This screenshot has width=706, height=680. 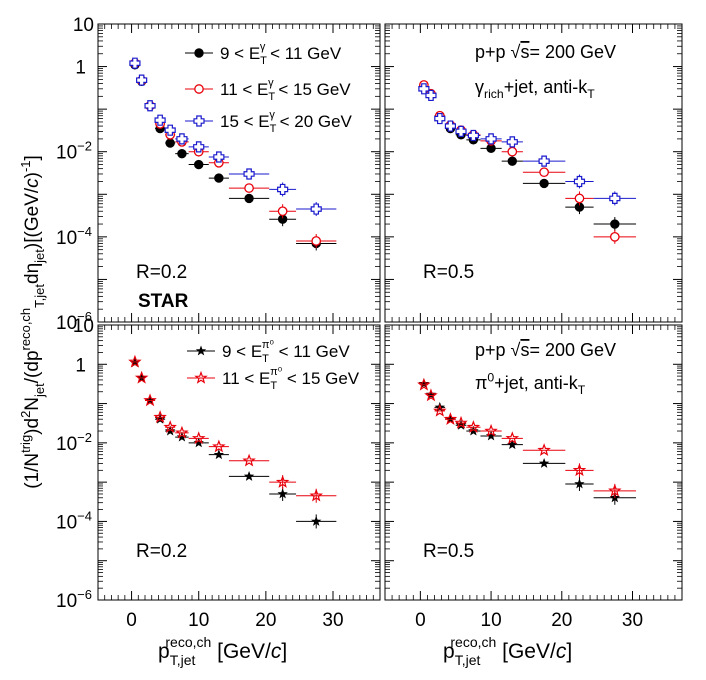 What do you see at coordinates (131, 620) in the screenshot?
I see `x-tick-label: 0` at bounding box center [131, 620].